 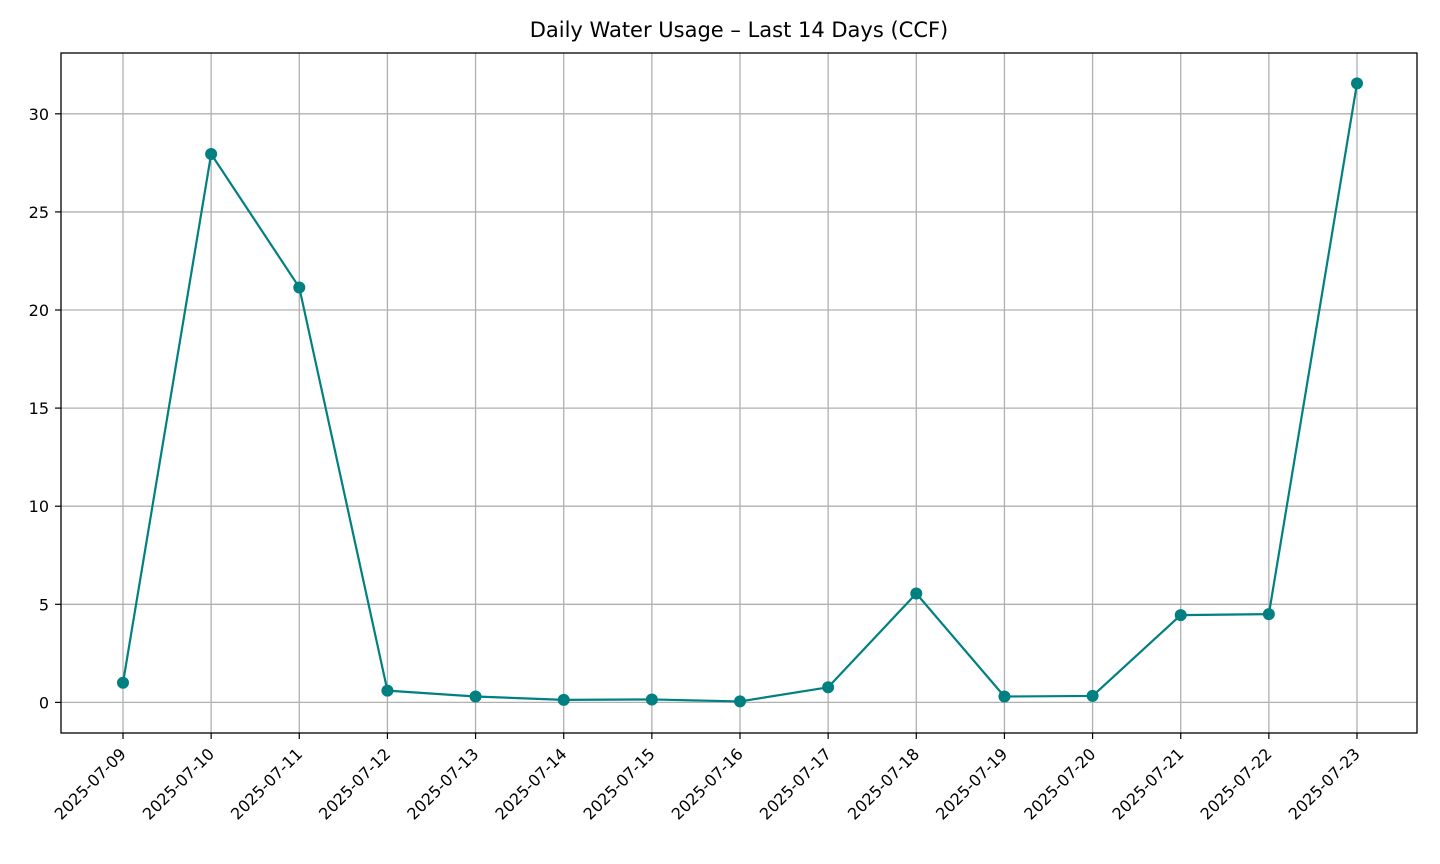 I want to click on chart-title: Daily Water Usage – Last 14 Days (CCF), so click(x=739, y=30).